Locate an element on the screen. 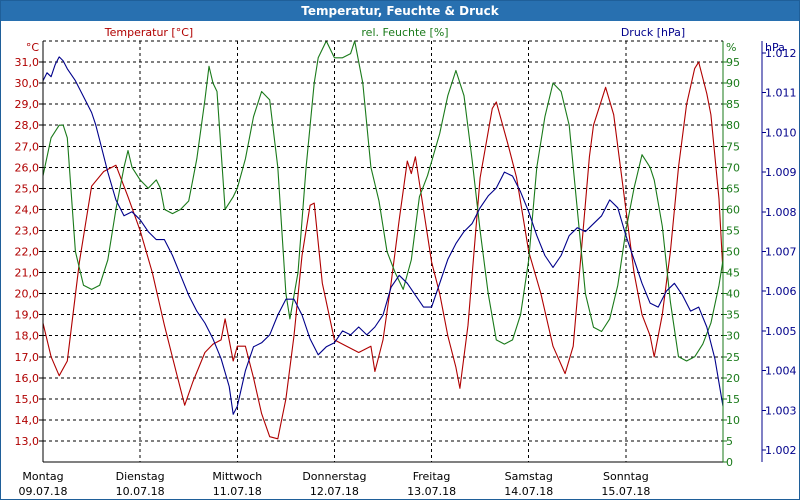 This screenshot has height=500, width=800. day-date-label: 12.07.18 is located at coordinates (334, 491).